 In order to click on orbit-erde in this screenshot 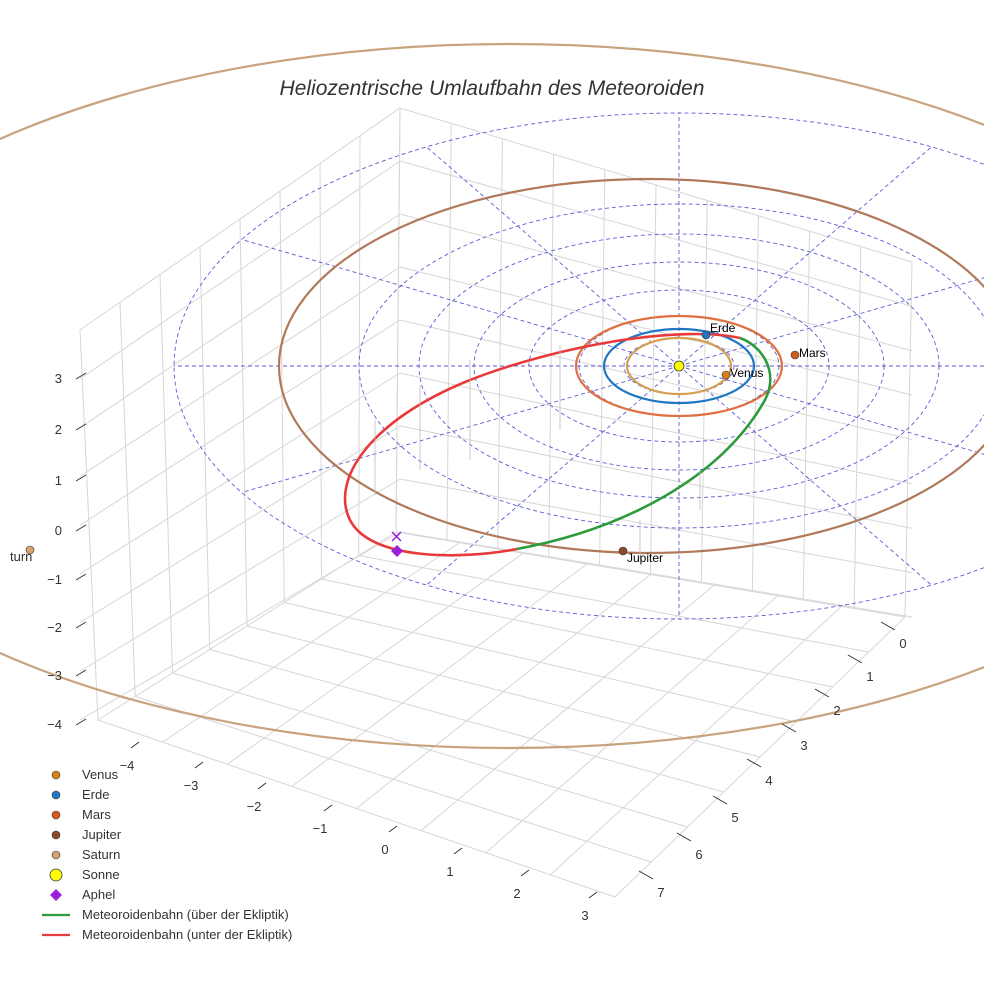, I will do `click(679, 366)`.